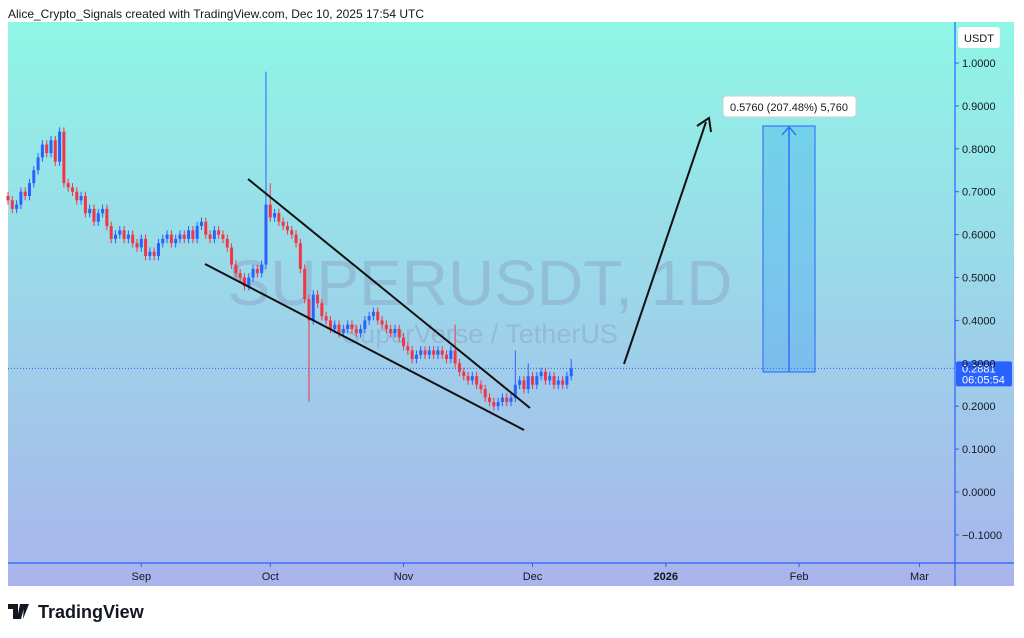 The height and width of the screenshot is (638, 1024). What do you see at coordinates (480, 334) in the screenshot?
I see `watermark-subtitle: SuperVerse / TetherUS` at bounding box center [480, 334].